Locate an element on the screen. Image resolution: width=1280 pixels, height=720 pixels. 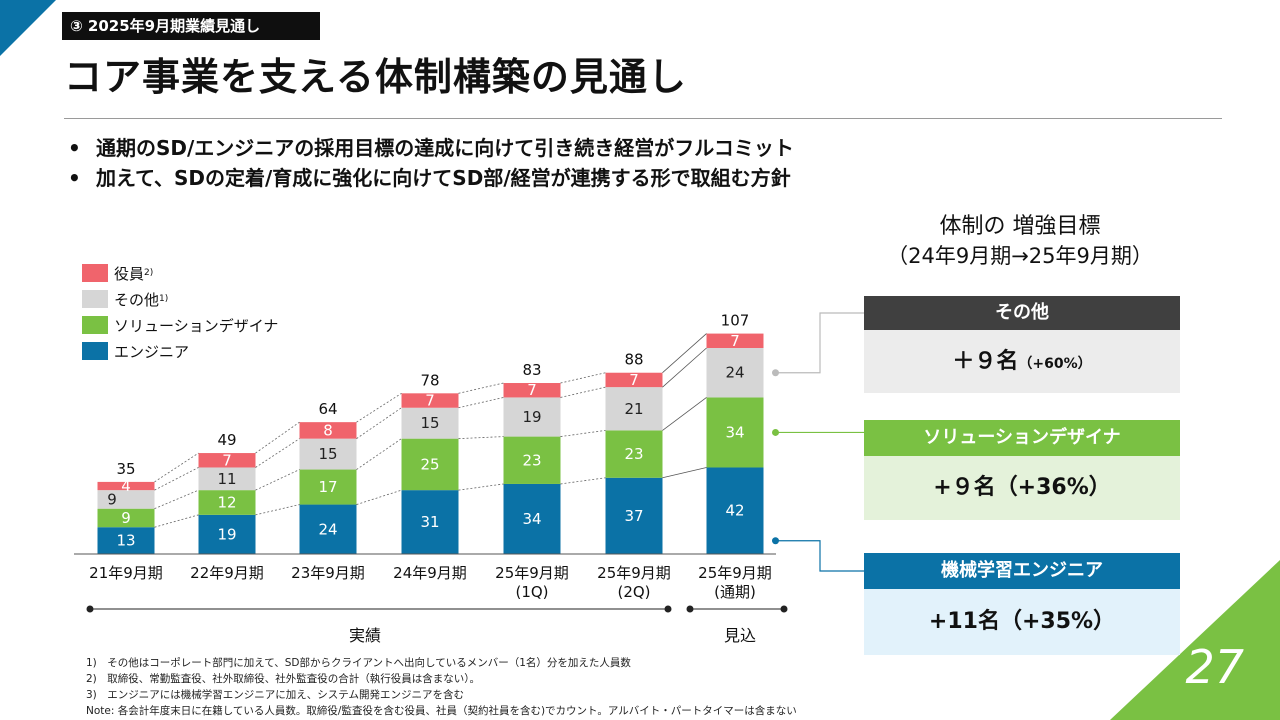
data-label: 8 is located at coordinates (328, 430).